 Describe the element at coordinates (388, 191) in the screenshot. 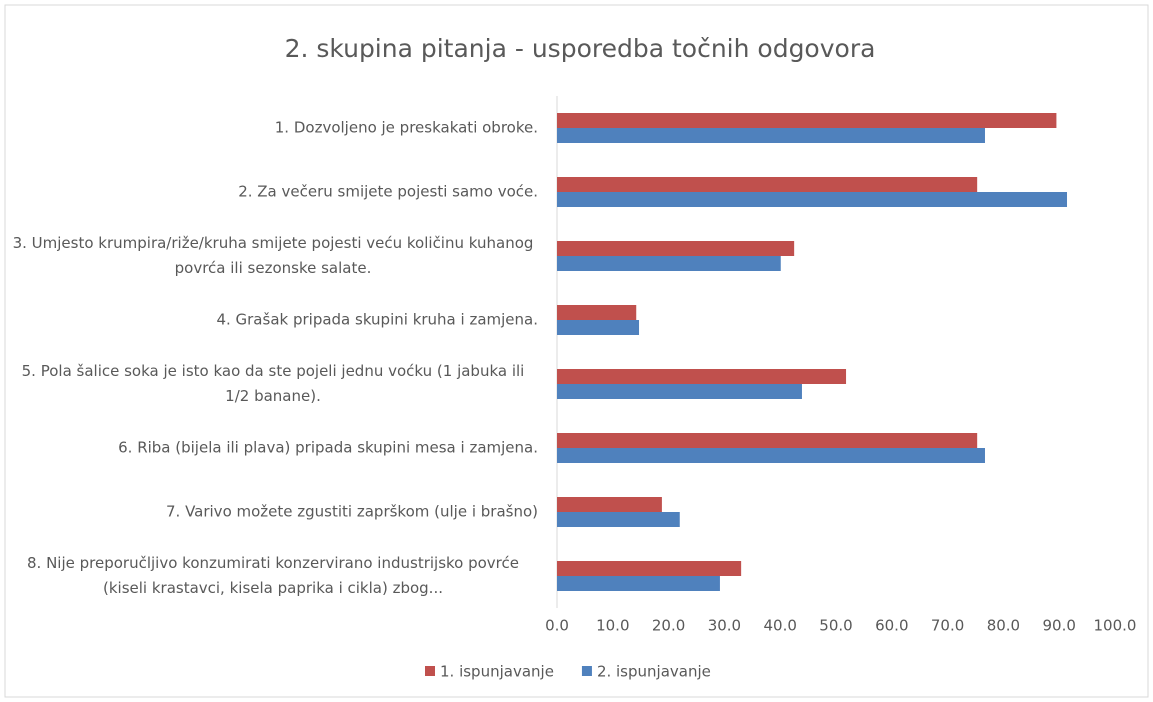

I see `y-tick-text: 2. Za večeru smijete pojesti samo voće.` at that location.